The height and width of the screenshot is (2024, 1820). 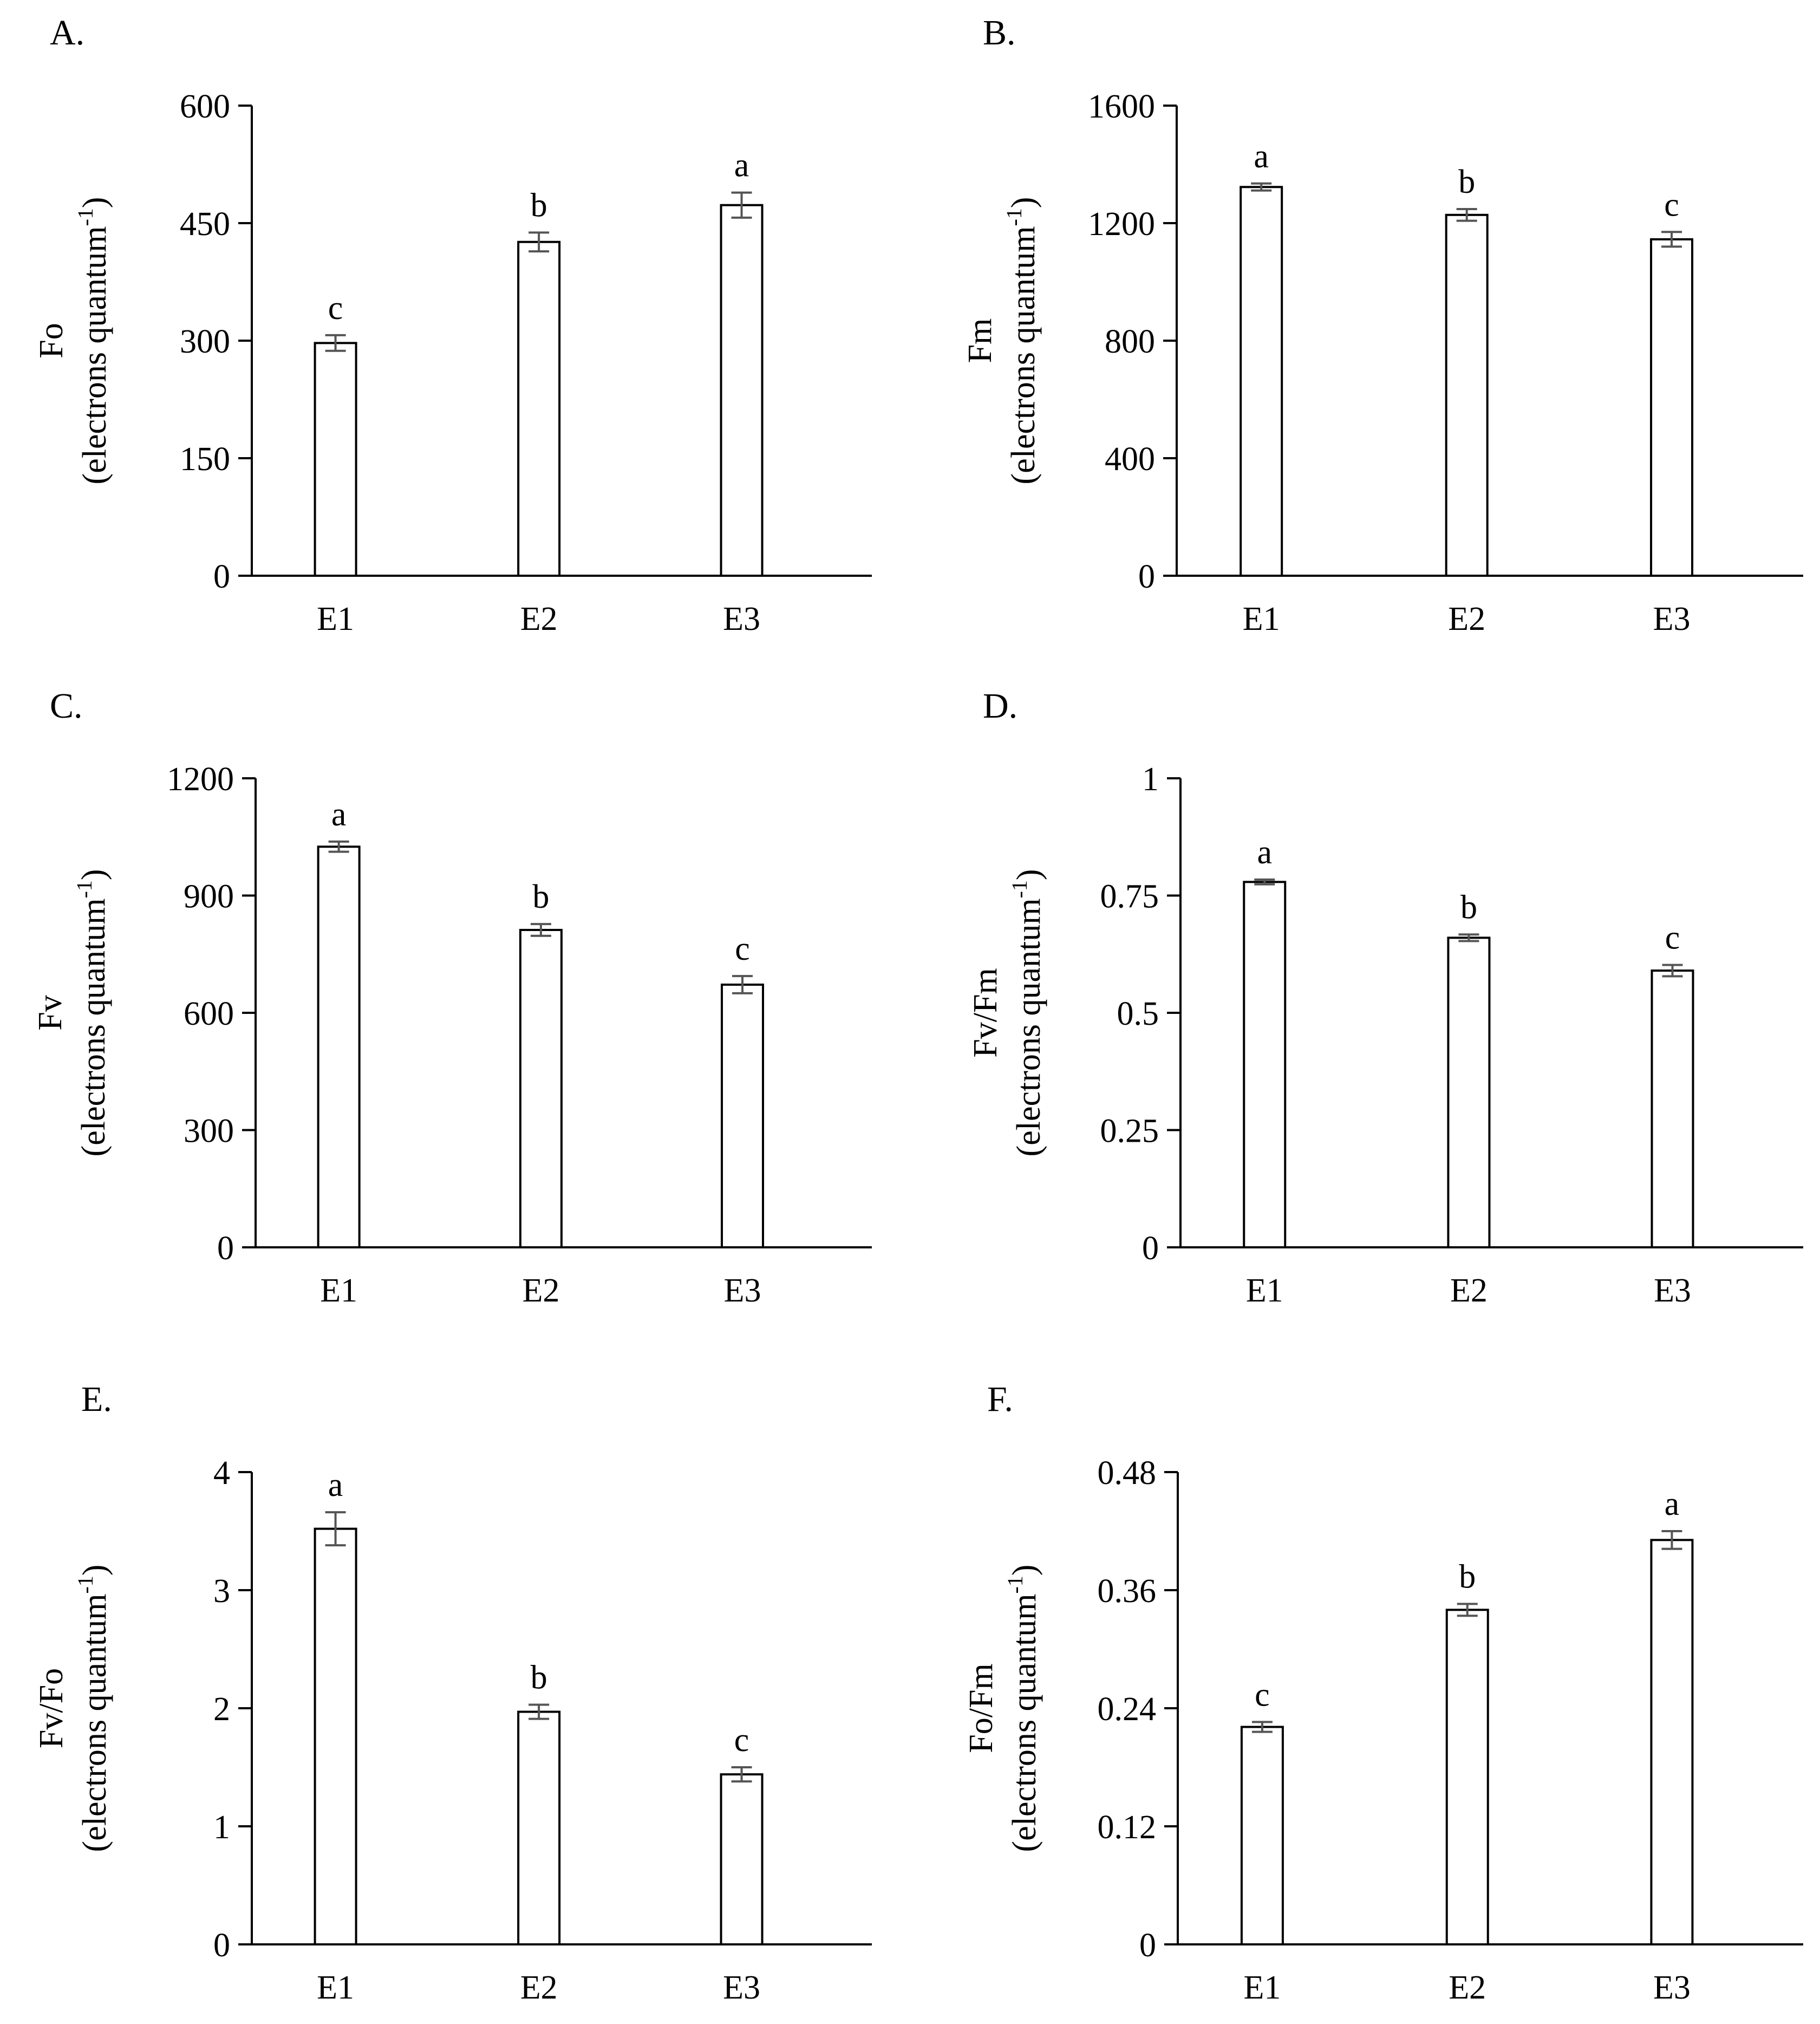 What do you see at coordinates (1138, 1014) in the screenshot?
I see `y-tick-label: 0.5` at bounding box center [1138, 1014].